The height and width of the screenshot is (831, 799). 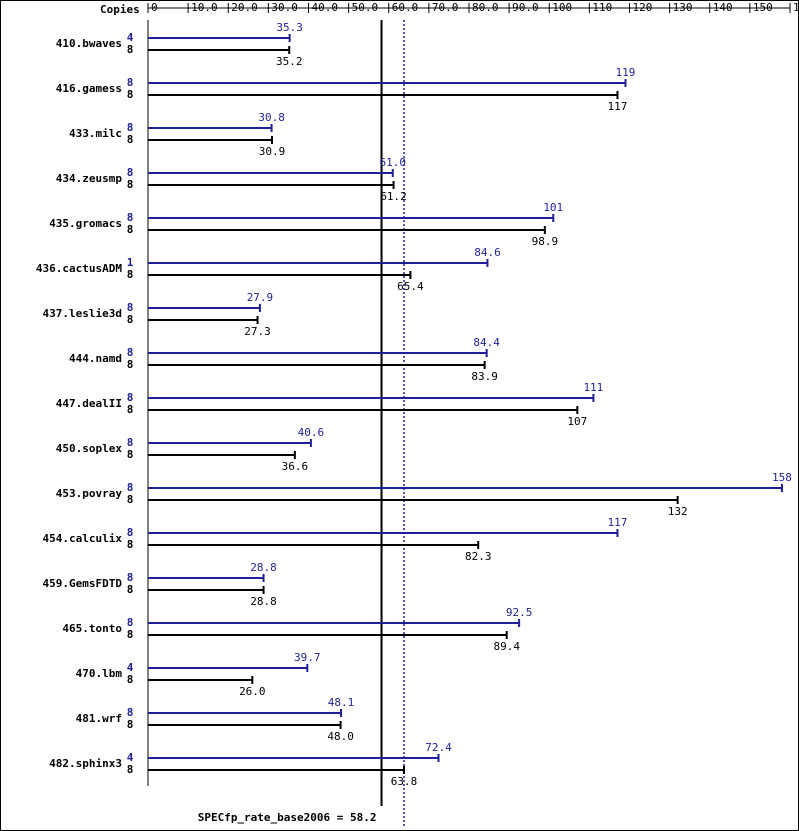 What do you see at coordinates (553, 207) in the screenshot?
I see `value-label: 101` at bounding box center [553, 207].